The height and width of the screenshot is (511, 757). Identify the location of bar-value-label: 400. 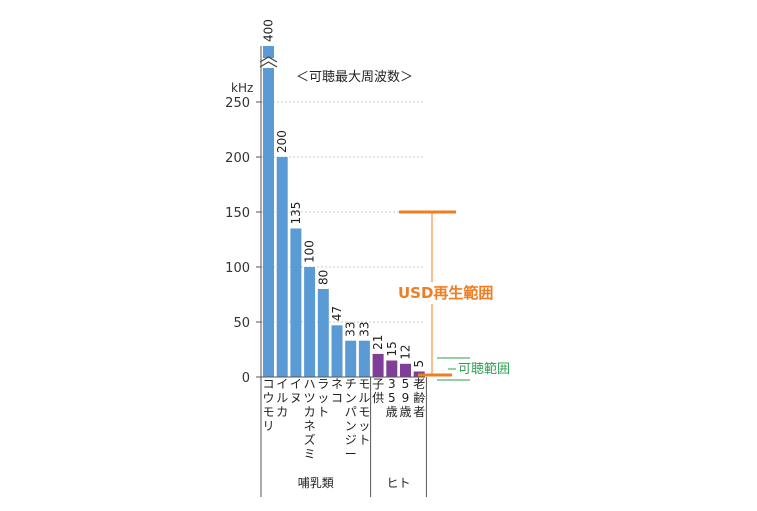
(269, 30).